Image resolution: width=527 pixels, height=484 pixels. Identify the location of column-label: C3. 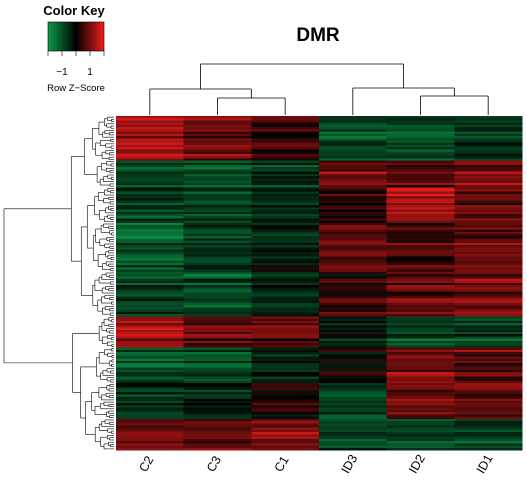
(214, 464).